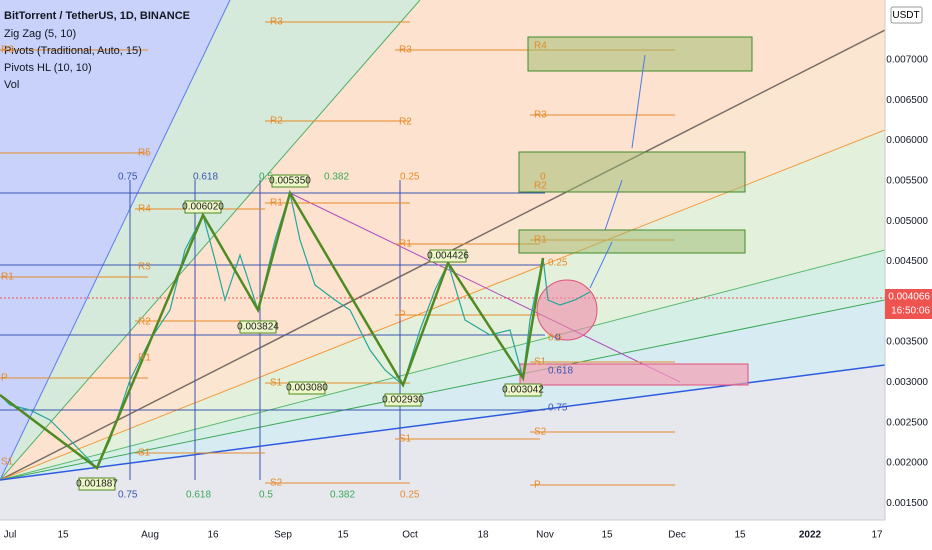 The image size is (932, 550). What do you see at coordinates (11, 85) in the screenshot?
I see `indicator: Vol` at bounding box center [11, 85].